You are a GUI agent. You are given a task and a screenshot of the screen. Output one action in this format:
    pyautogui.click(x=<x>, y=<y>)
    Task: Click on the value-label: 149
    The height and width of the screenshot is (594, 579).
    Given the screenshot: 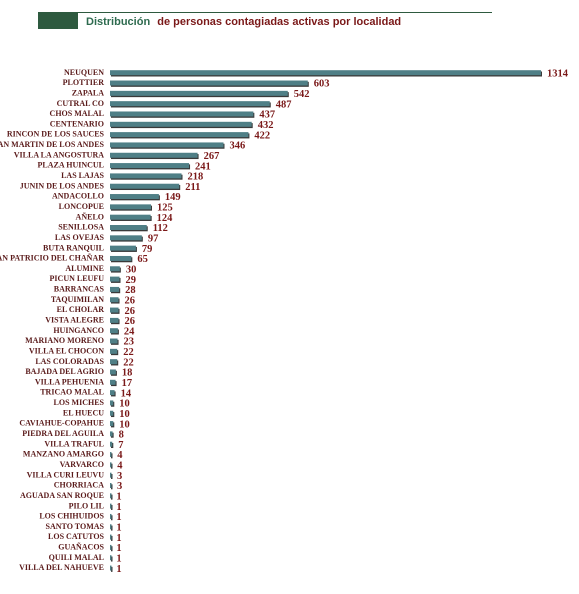 What is the action you would take?
    pyautogui.click(x=173, y=197)
    